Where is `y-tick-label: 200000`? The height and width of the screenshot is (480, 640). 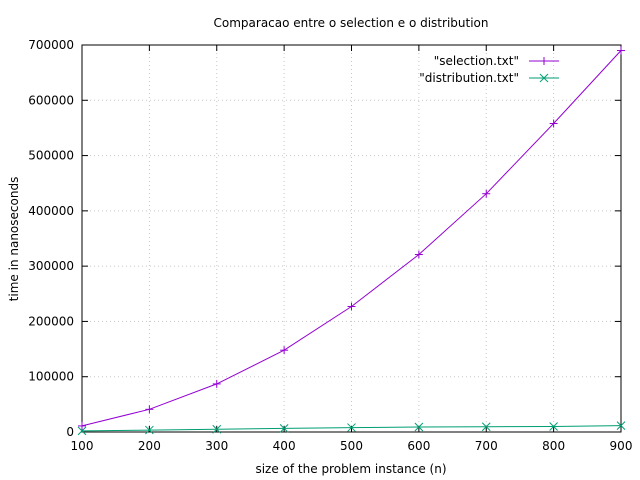
y-tick-label: 200000 is located at coordinates (51, 321).